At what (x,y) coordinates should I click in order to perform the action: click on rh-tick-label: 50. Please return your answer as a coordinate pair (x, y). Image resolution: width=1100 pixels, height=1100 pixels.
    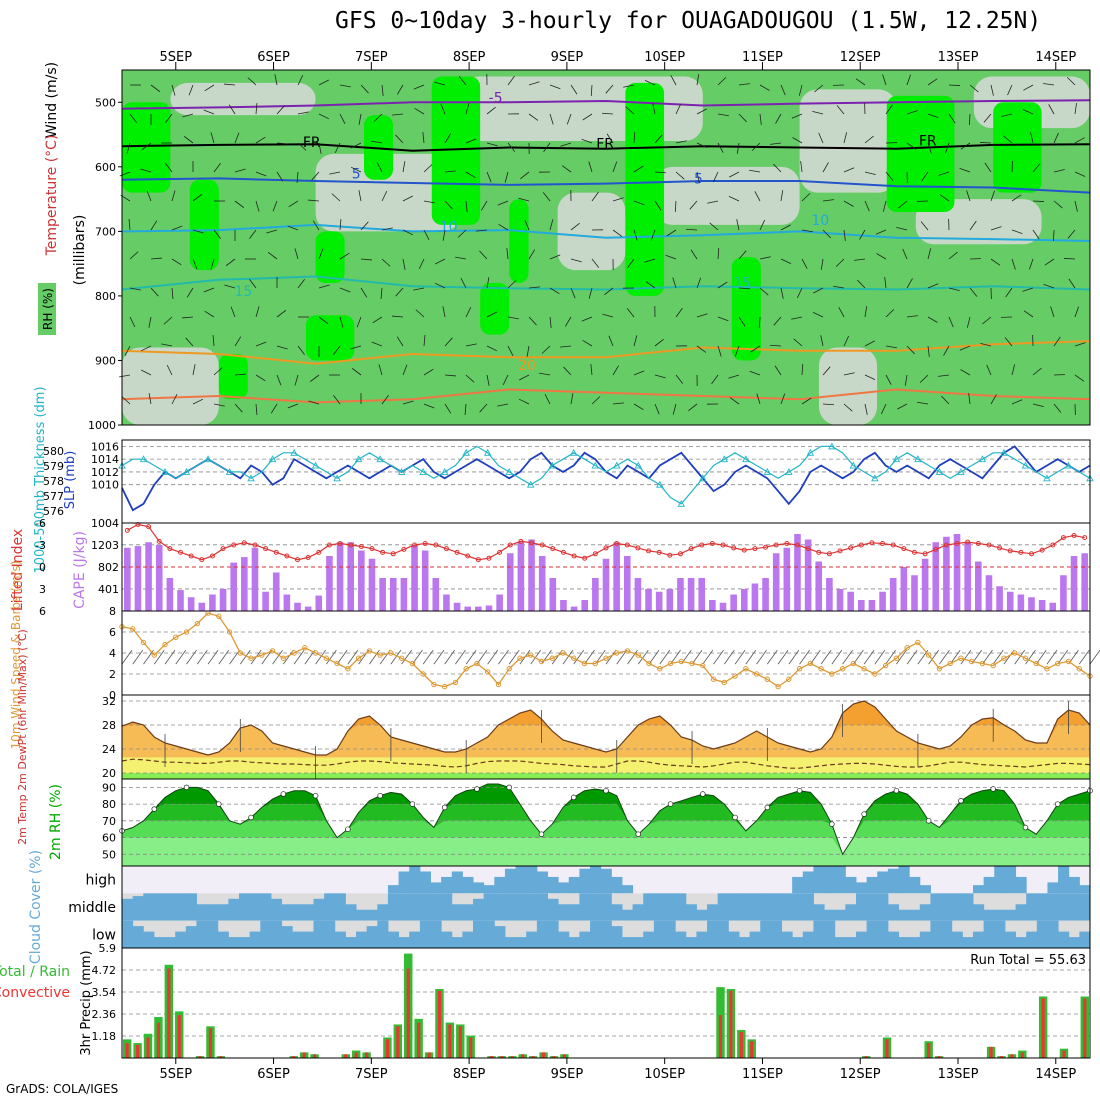
    Looking at the image, I should click on (109, 854).